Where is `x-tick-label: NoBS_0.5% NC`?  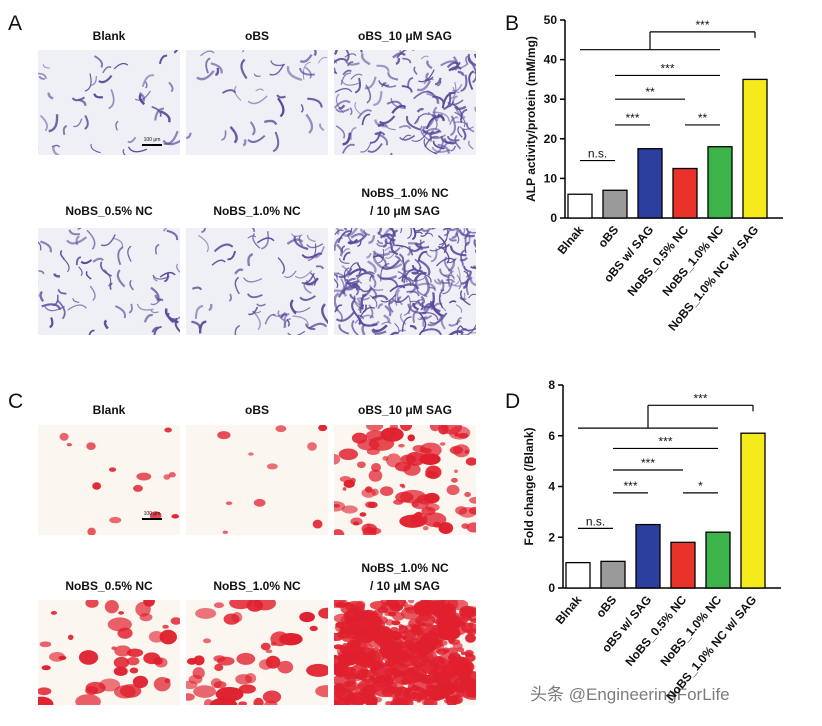
x-tick-label: NoBS_0.5% NC is located at coordinates (655, 631).